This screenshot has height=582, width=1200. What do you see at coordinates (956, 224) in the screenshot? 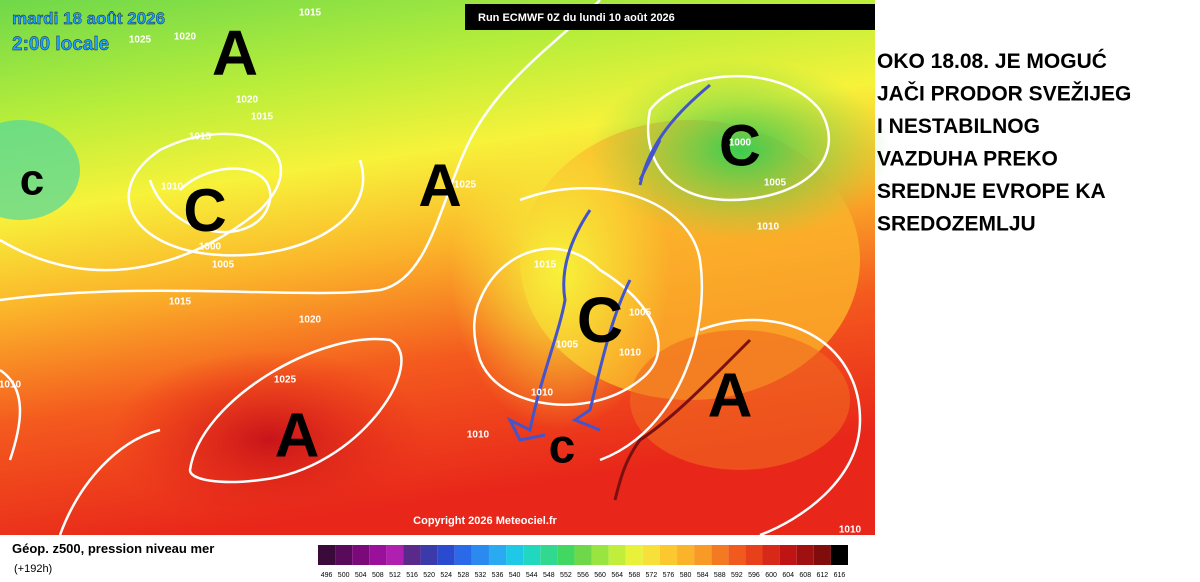
I see `annotation-line: SREDOZEMLJU` at bounding box center [956, 224].